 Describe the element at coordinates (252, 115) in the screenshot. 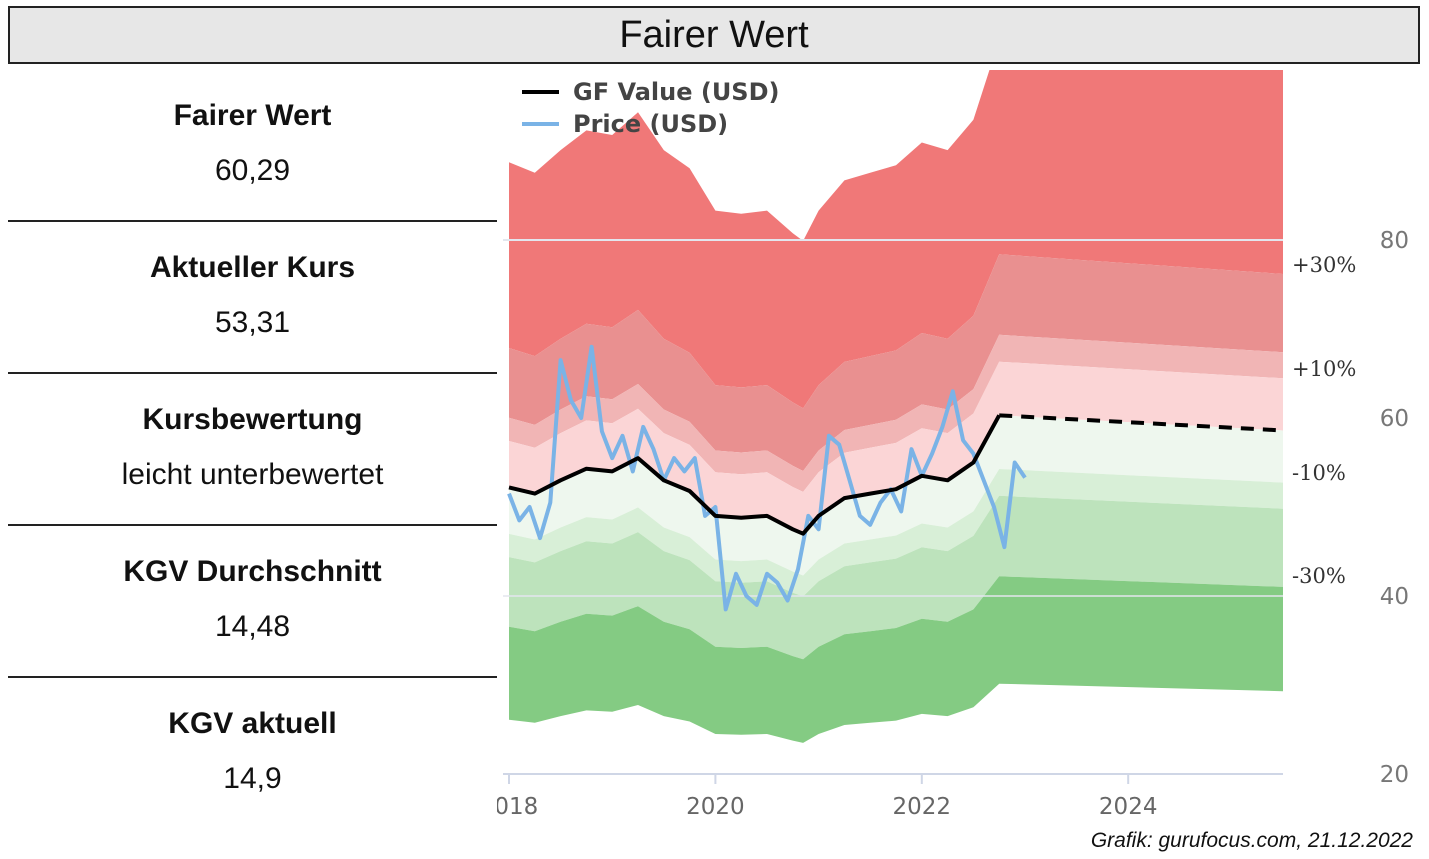

I see `metric-label: Fairer Wert` at that location.